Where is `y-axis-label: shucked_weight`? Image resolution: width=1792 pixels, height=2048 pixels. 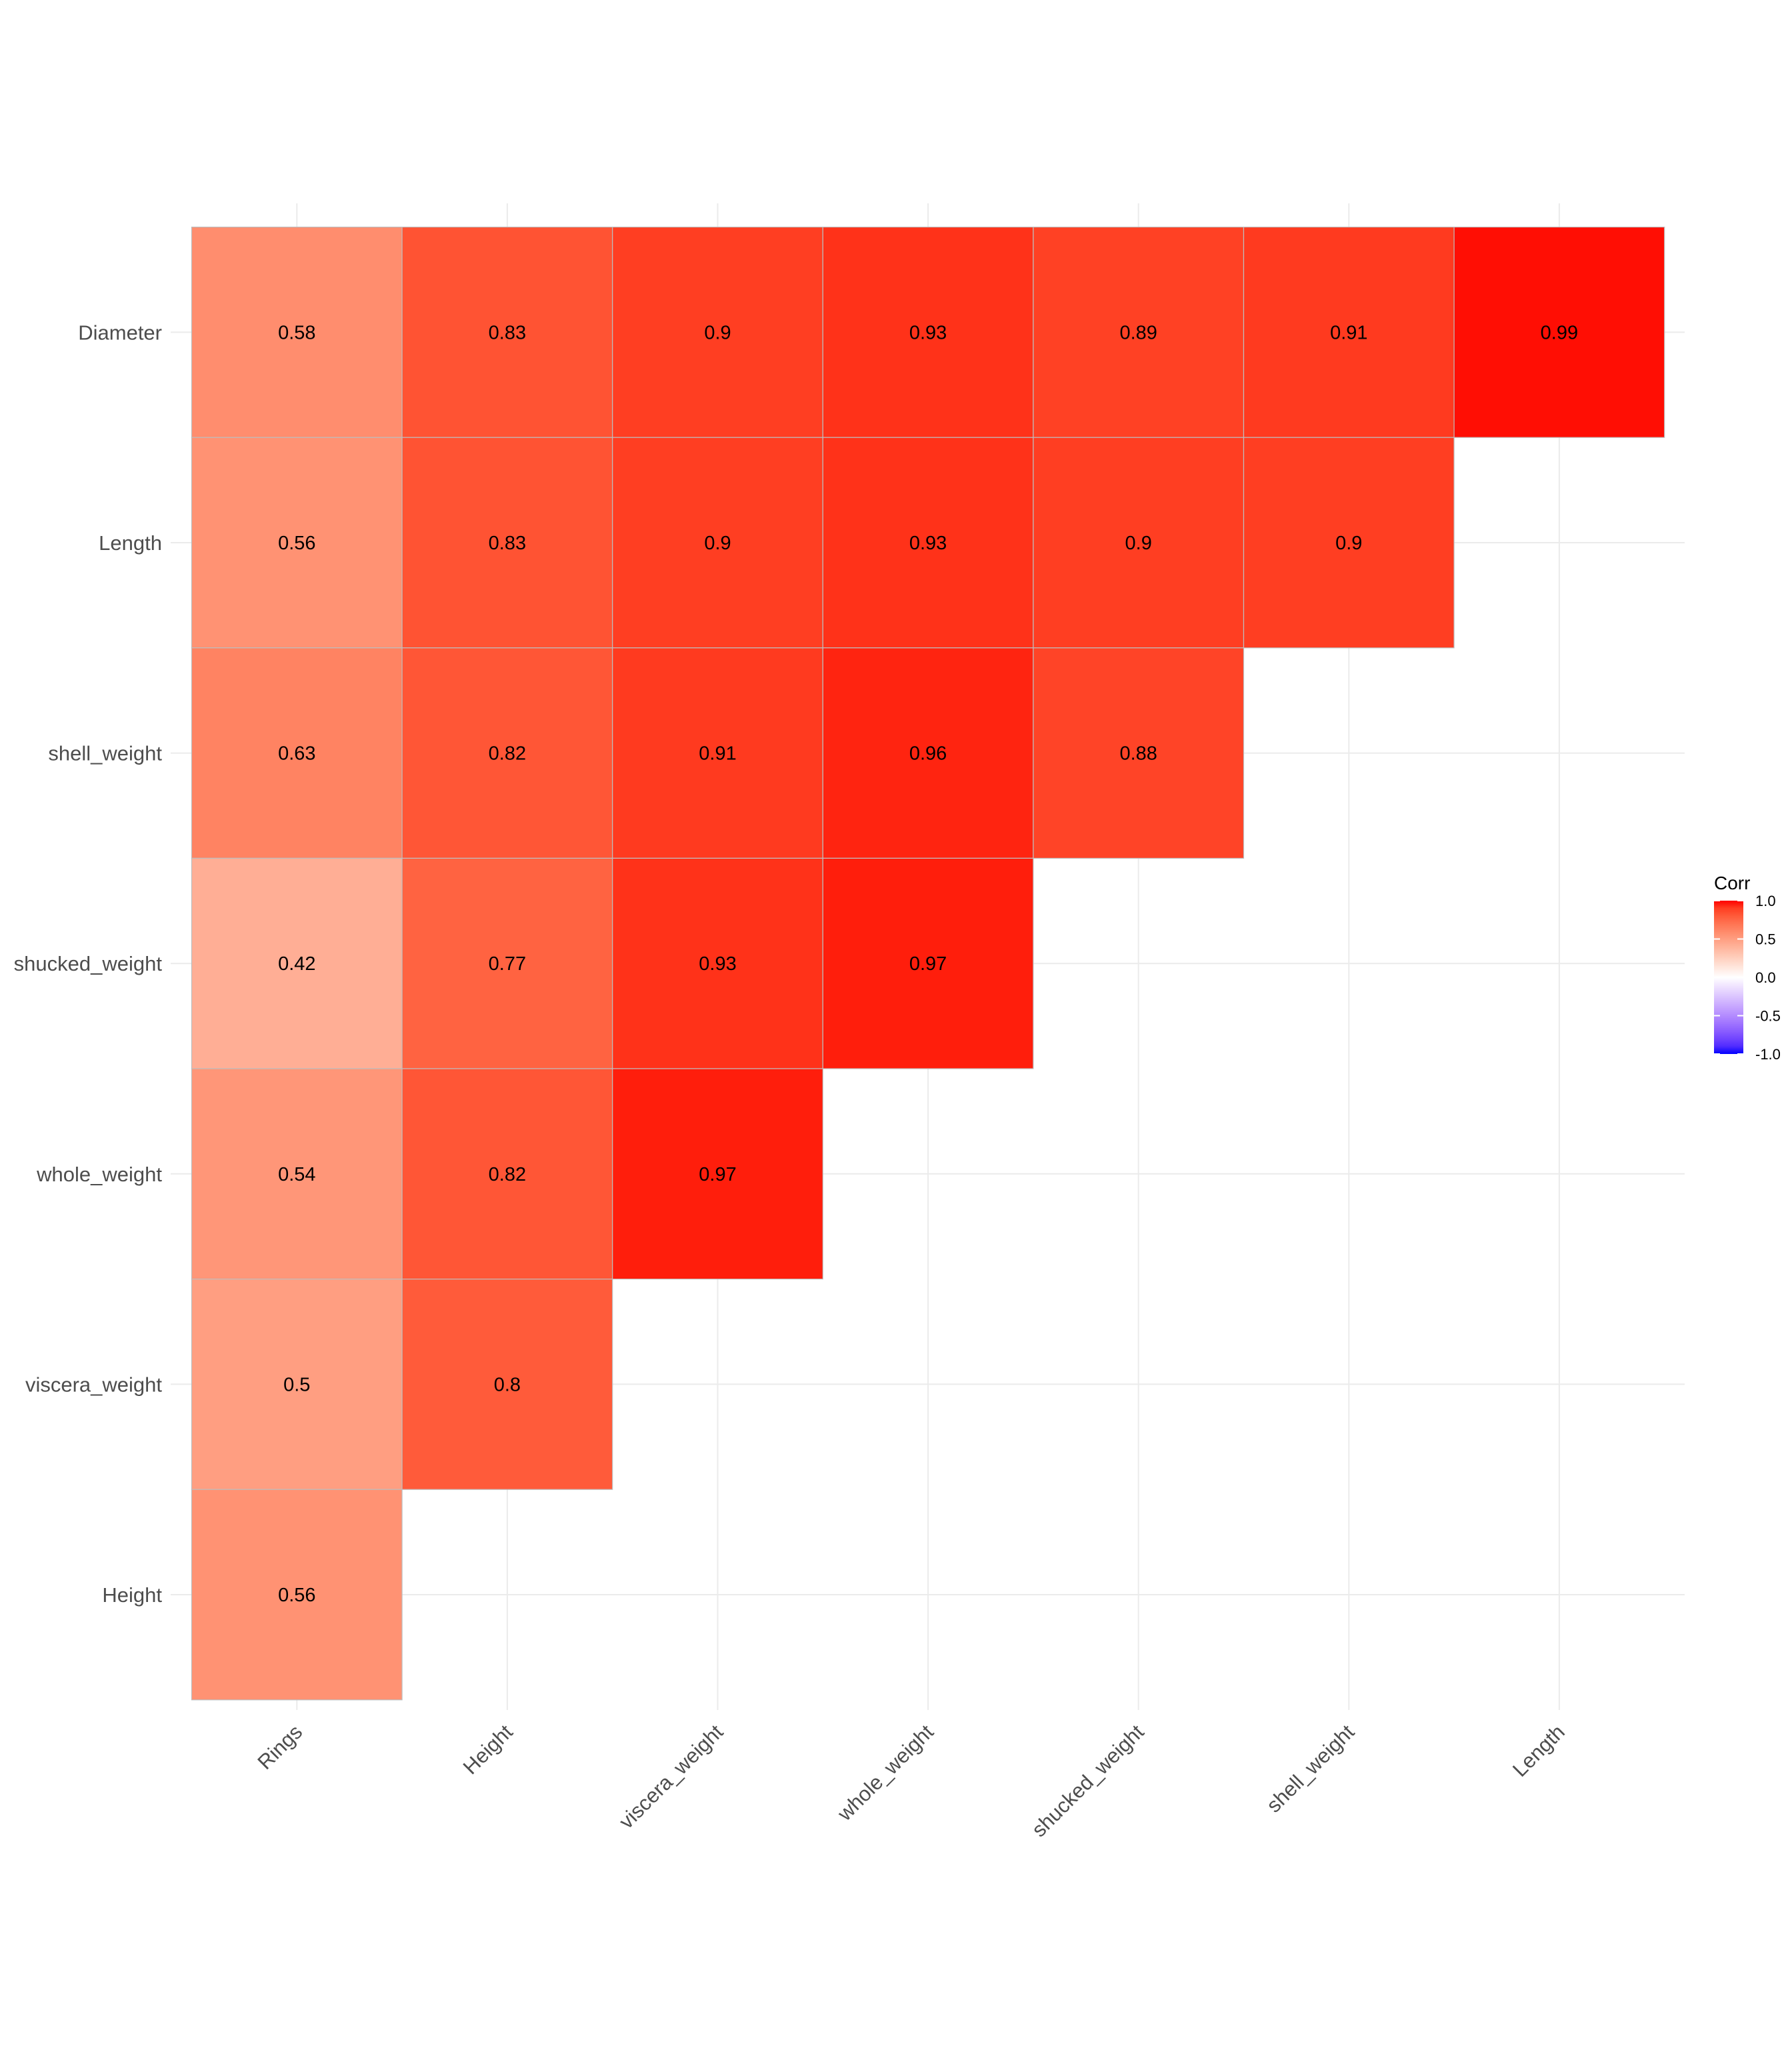 y-axis-label: shucked_weight is located at coordinates (88, 963).